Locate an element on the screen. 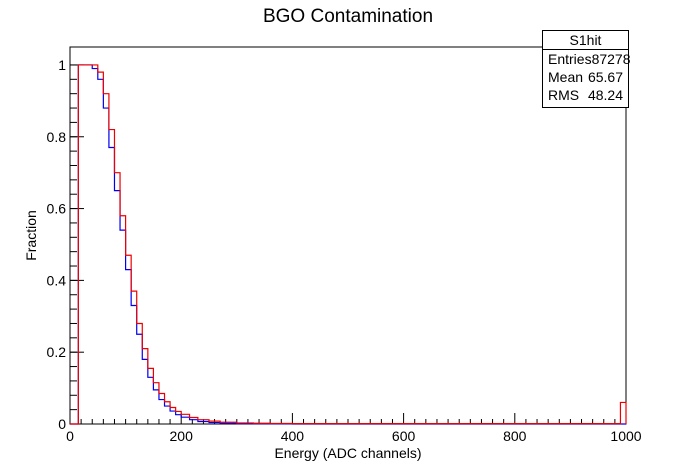  y-tick-label: 1 is located at coordinates (62, 65).